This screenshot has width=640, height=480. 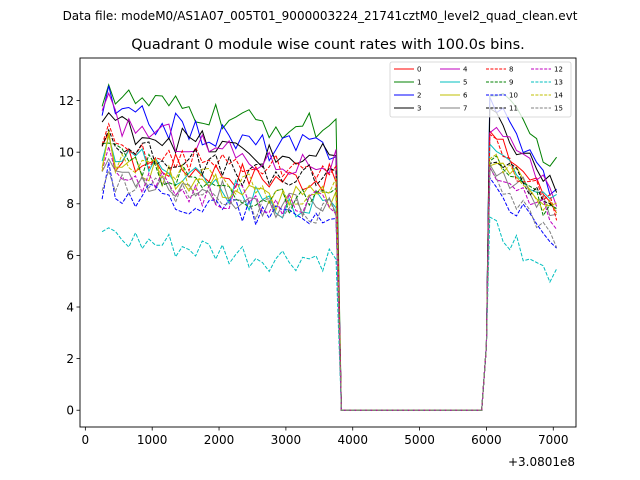 I want to click on legend-label: 12, so click(x=558, y=70).